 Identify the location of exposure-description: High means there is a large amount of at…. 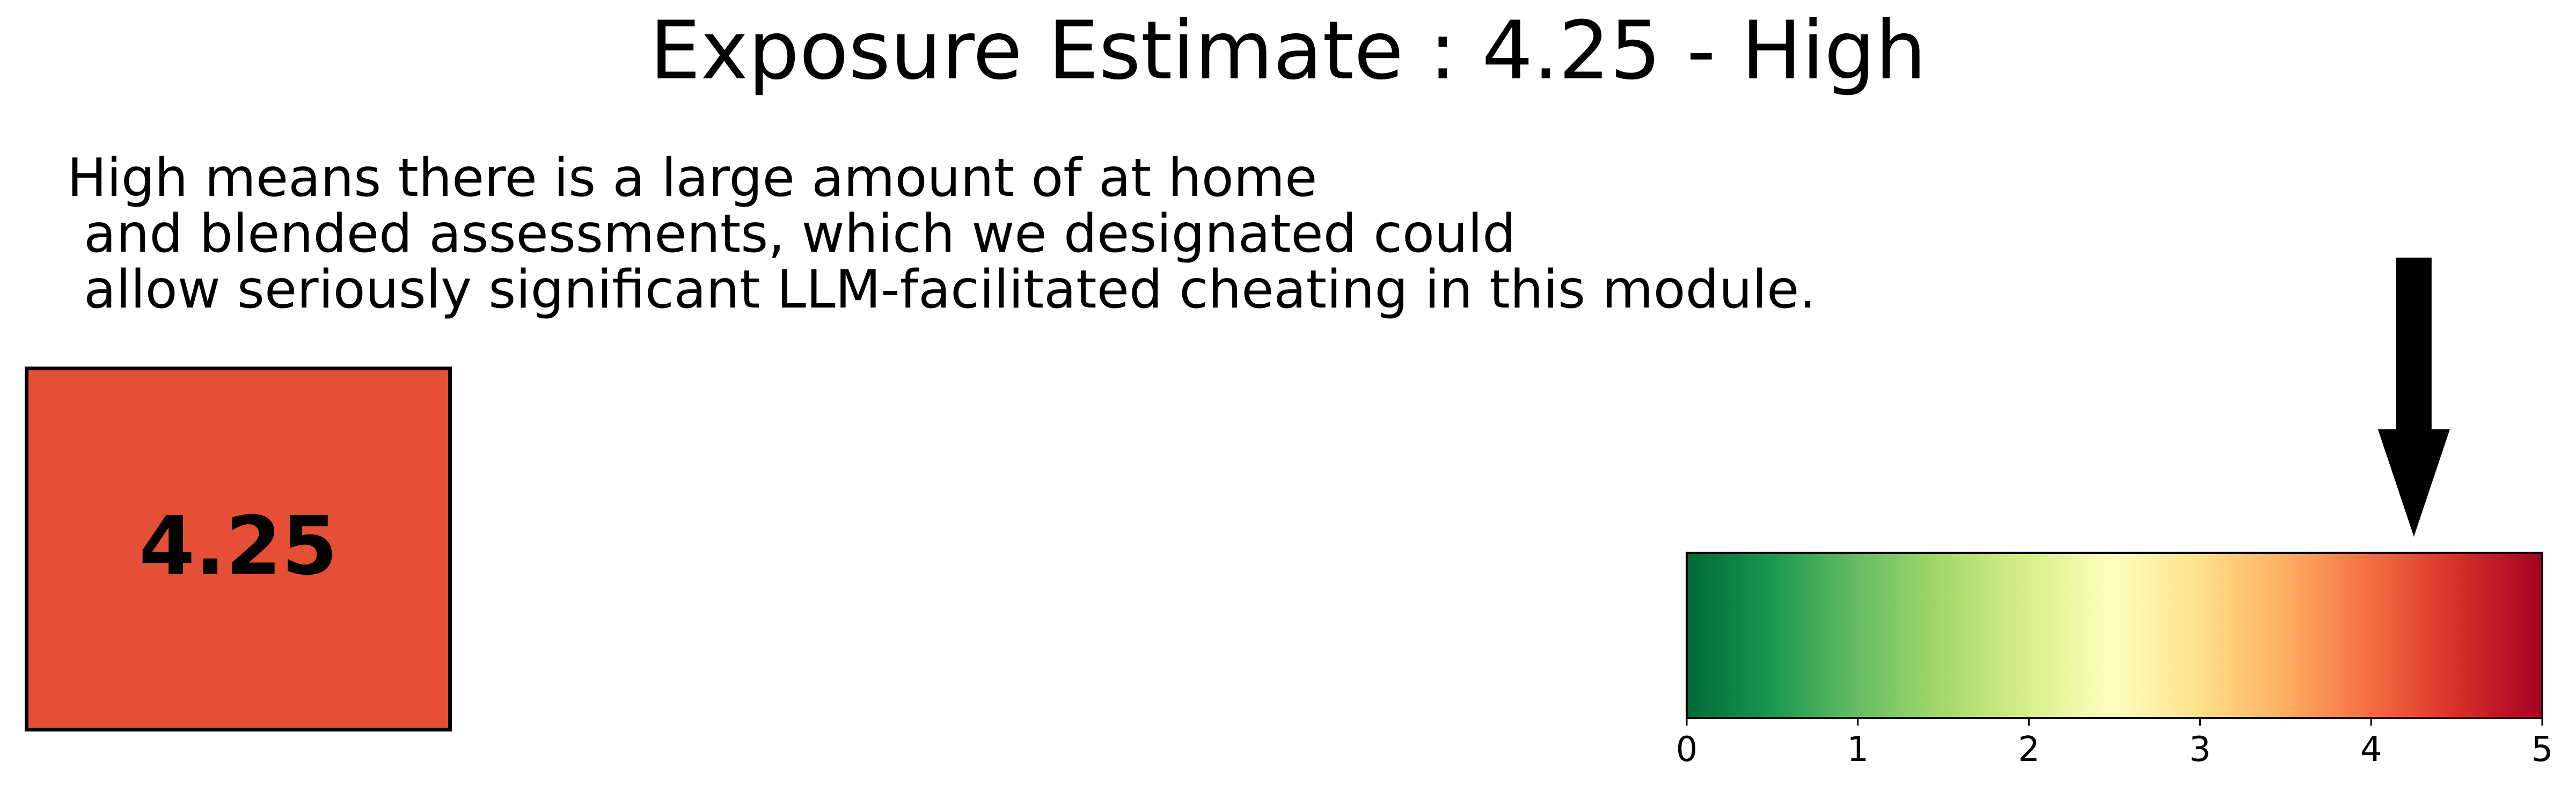
(941, 234).